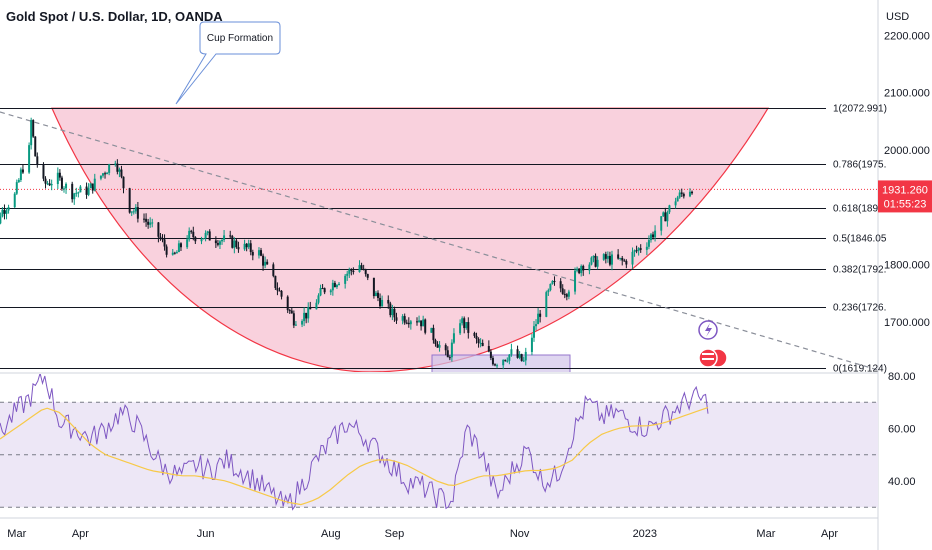 The image size is (932, 550). I want to click on time-tick-label: Mar, so click(16, 534).